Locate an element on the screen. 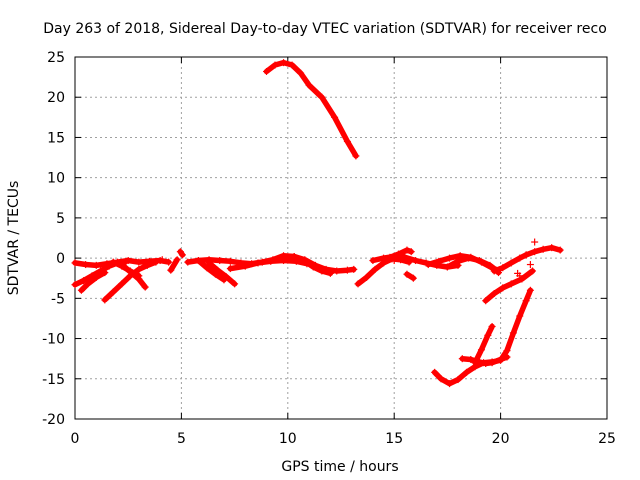 The height and width of the screenshot is (480, 640). x-tick-label: 20 is located at coordinates (501, 439).